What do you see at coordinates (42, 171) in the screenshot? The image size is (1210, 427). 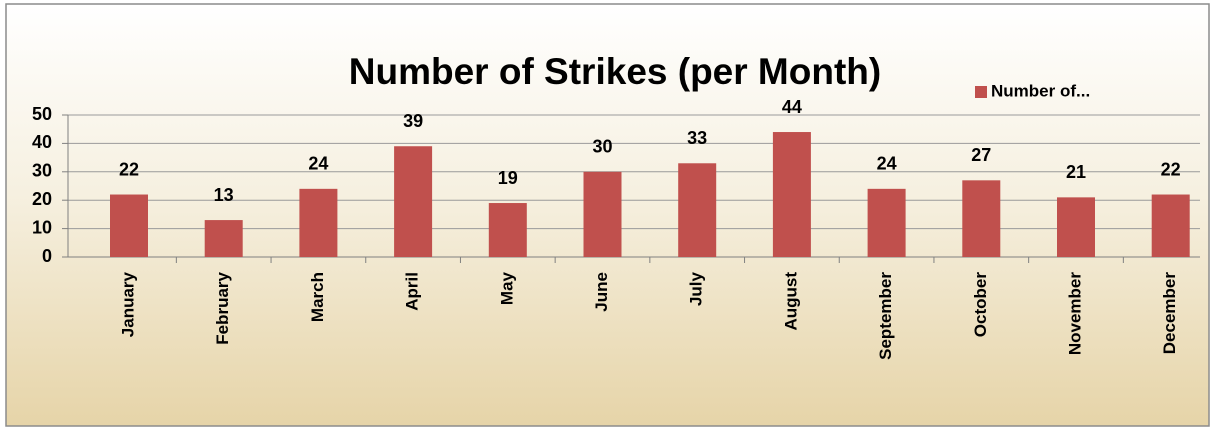 I see `y-tick-label: 30` at bounding box center [42, 171].